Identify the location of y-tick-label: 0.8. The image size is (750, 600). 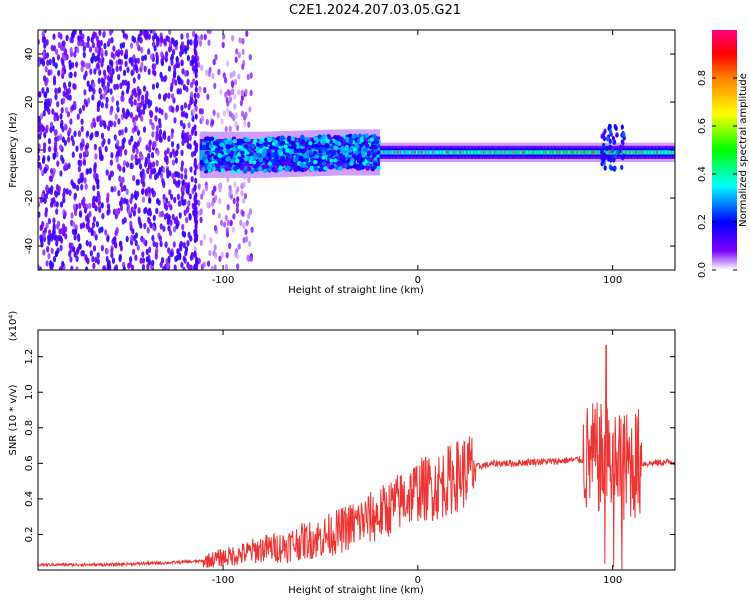
(29, 428).